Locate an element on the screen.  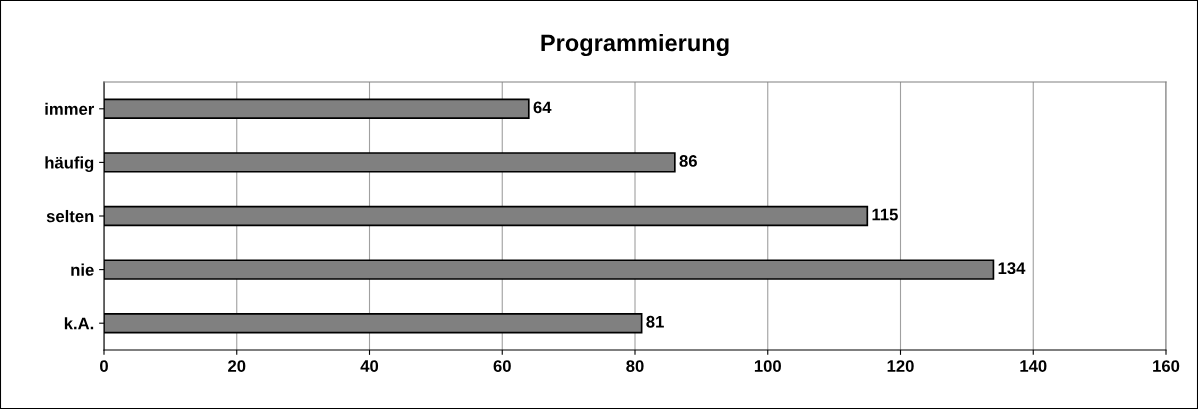
y-tick-label: k.A. is located at coordinates (79, 323).